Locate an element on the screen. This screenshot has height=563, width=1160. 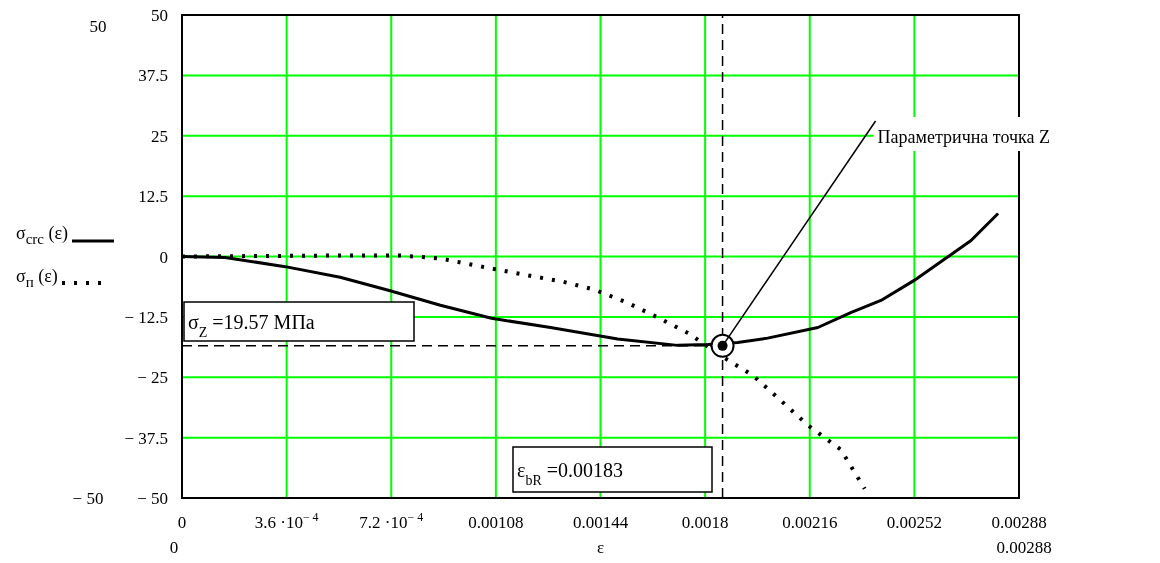
text: − 50 is located at coordinates (88, 498).